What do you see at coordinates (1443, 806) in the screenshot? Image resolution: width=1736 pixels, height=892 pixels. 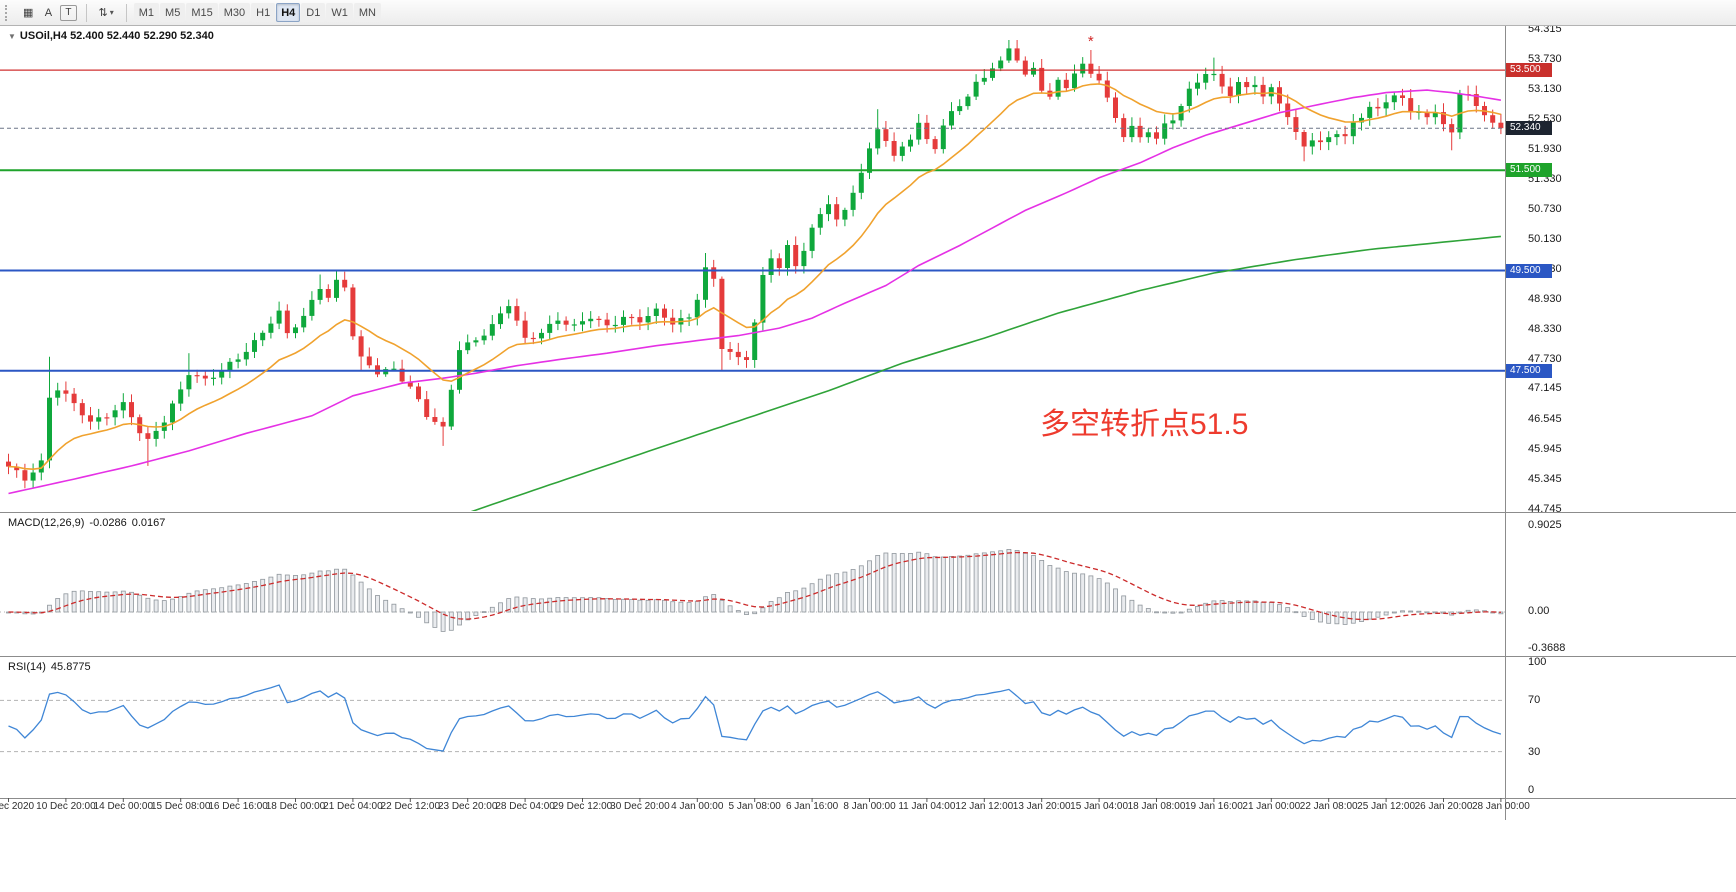 I see `time-axis-label: 26 Jan 20:00` at bounding box center [1443, 806].